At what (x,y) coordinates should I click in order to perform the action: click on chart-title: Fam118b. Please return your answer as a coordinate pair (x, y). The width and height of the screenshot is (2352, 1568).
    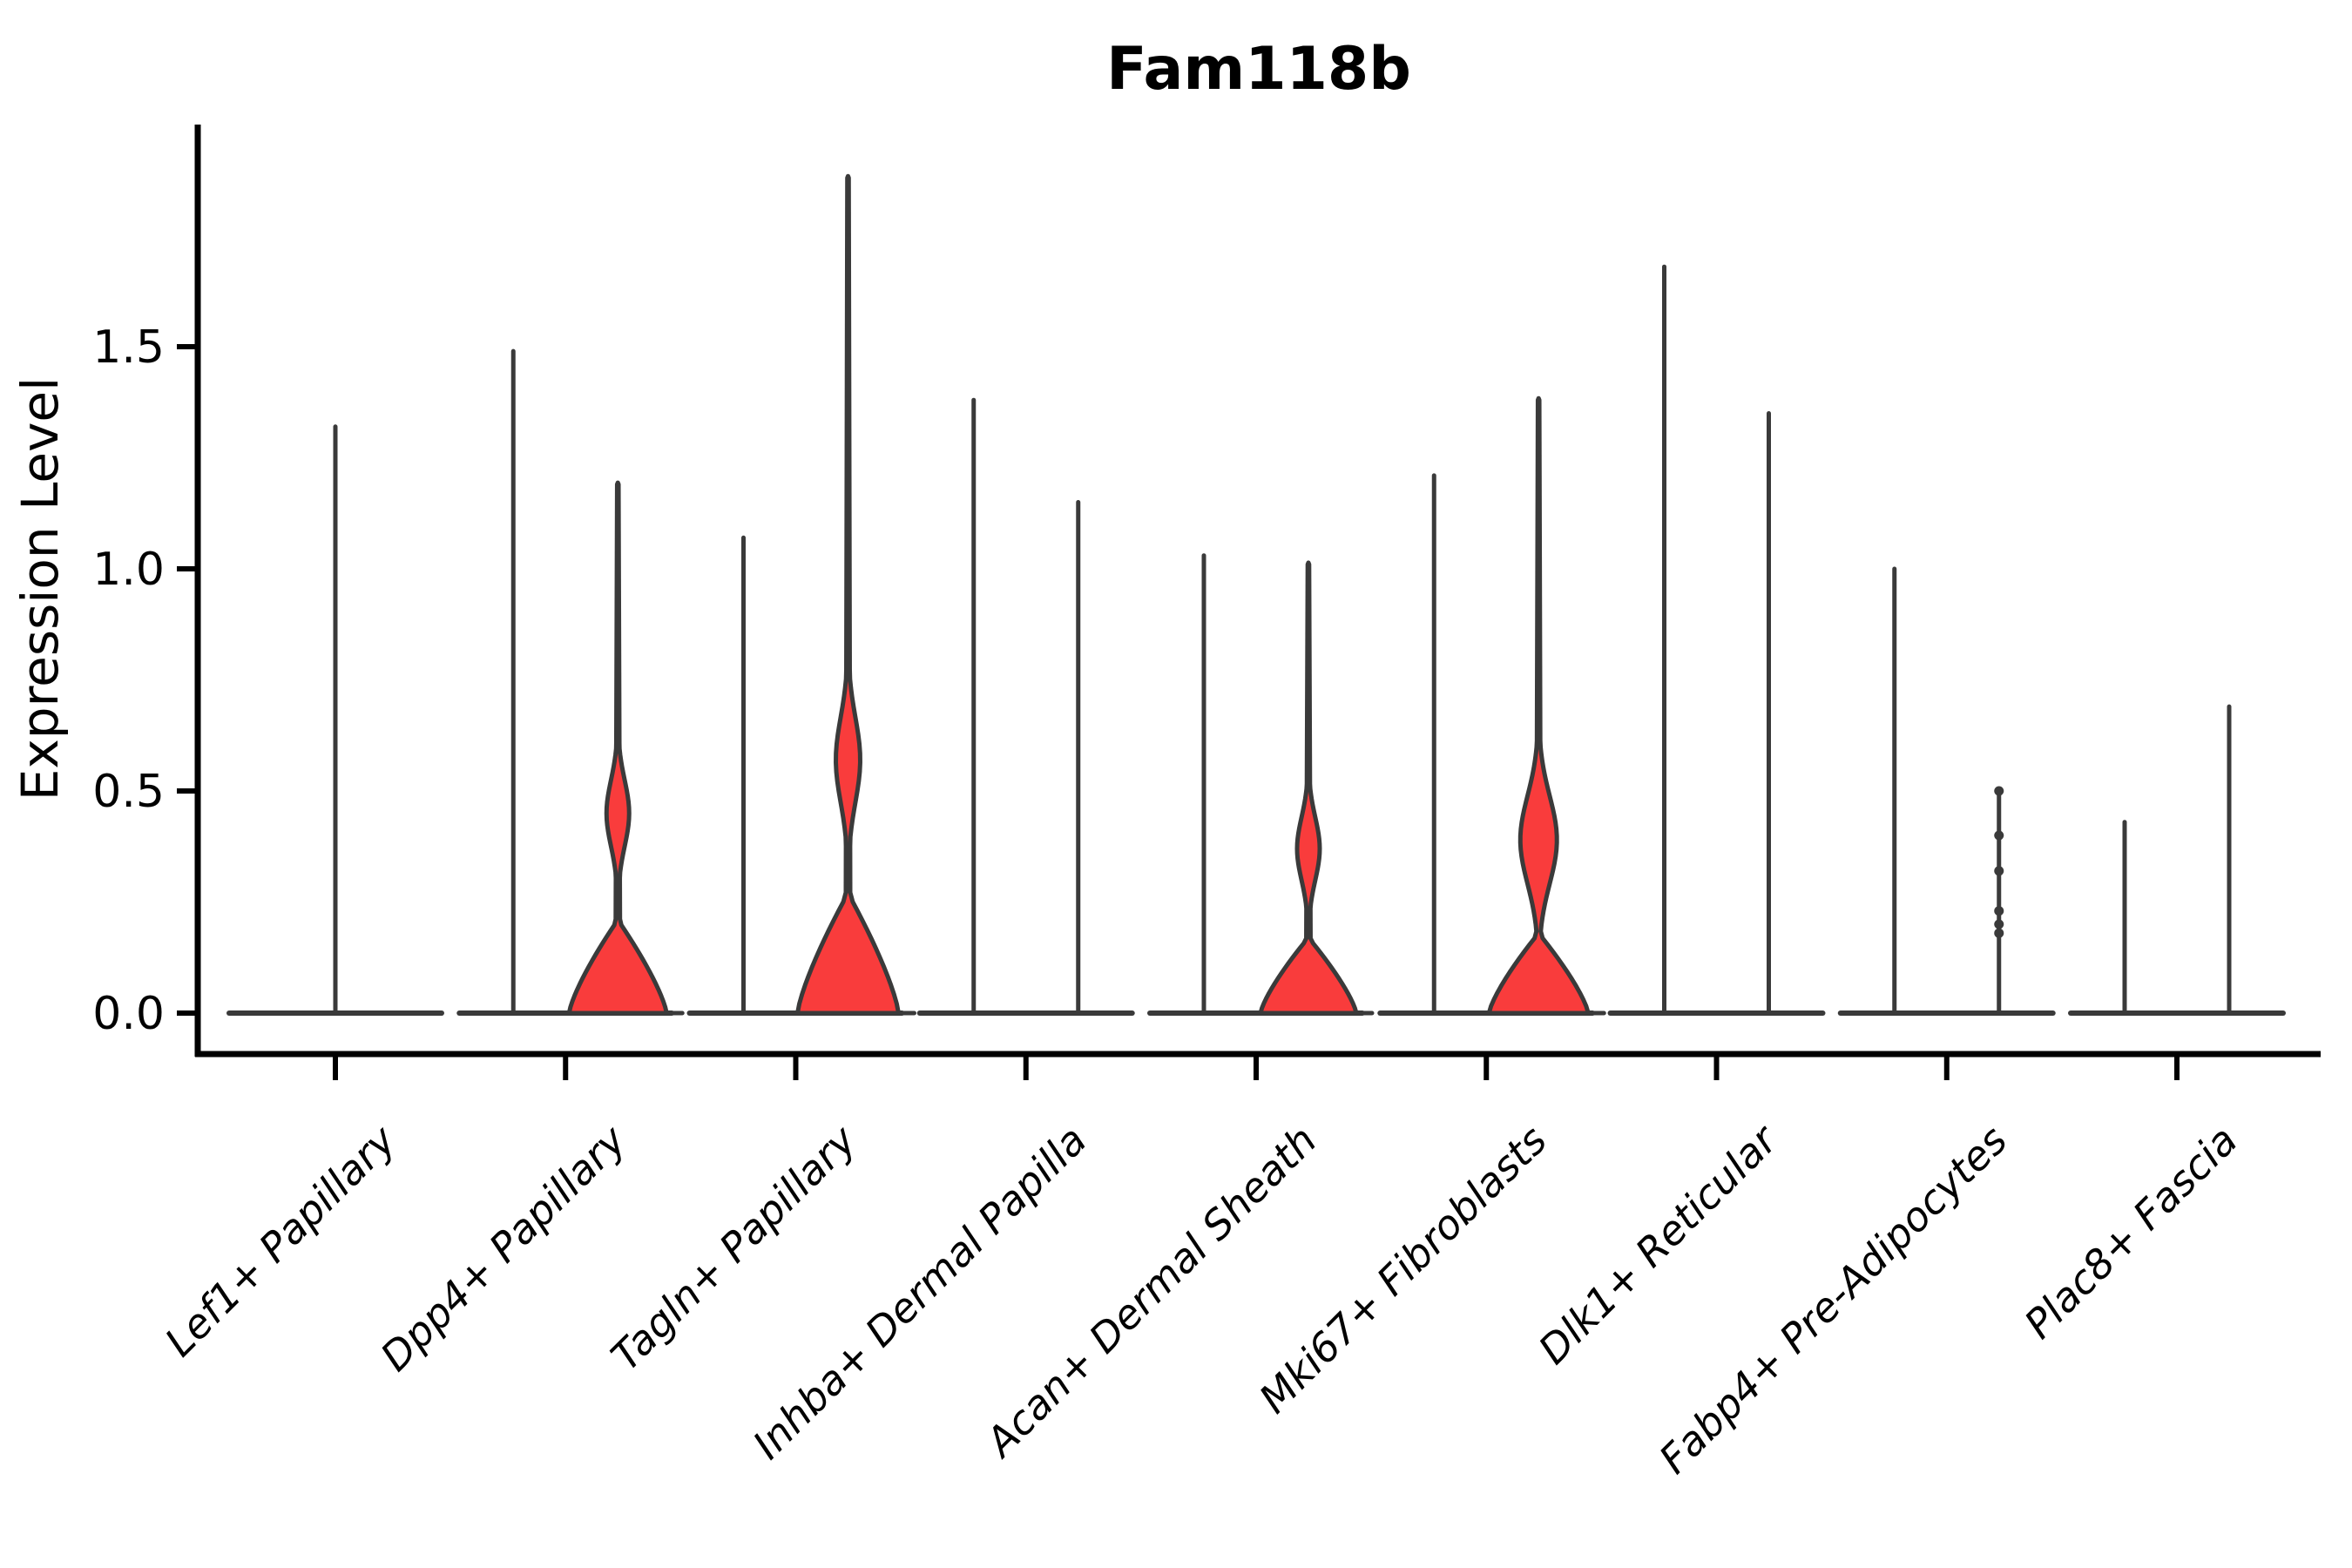
    Looking at the image, I should click on (1258, 69).